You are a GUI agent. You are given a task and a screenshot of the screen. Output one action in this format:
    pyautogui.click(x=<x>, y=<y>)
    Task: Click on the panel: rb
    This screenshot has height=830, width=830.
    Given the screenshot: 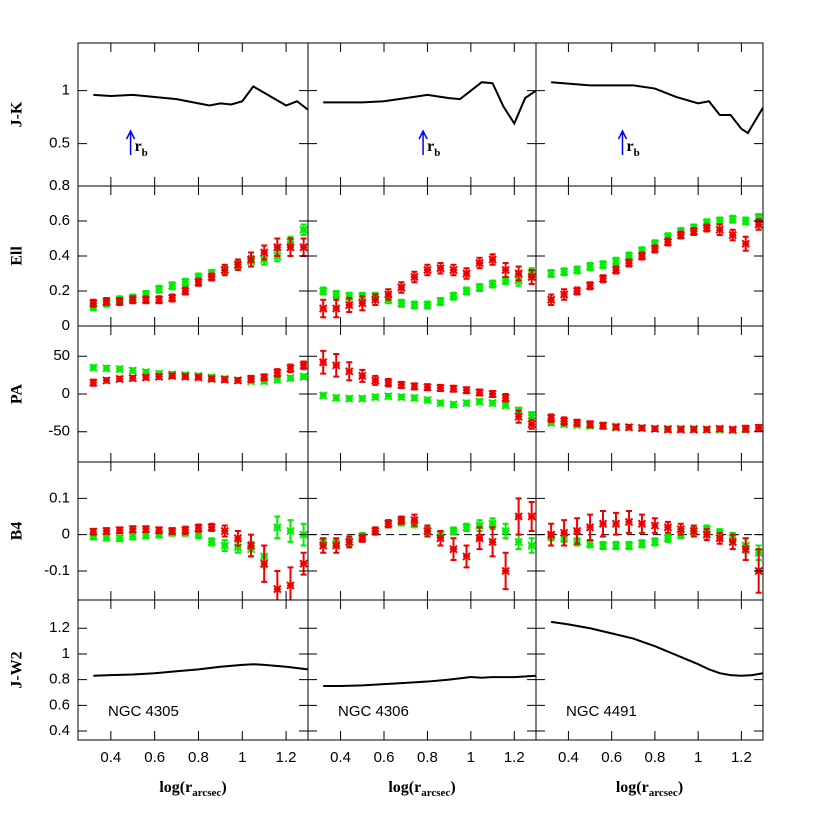 What is the action you would take?
    pyautogui.click(x=649, y=114)
    